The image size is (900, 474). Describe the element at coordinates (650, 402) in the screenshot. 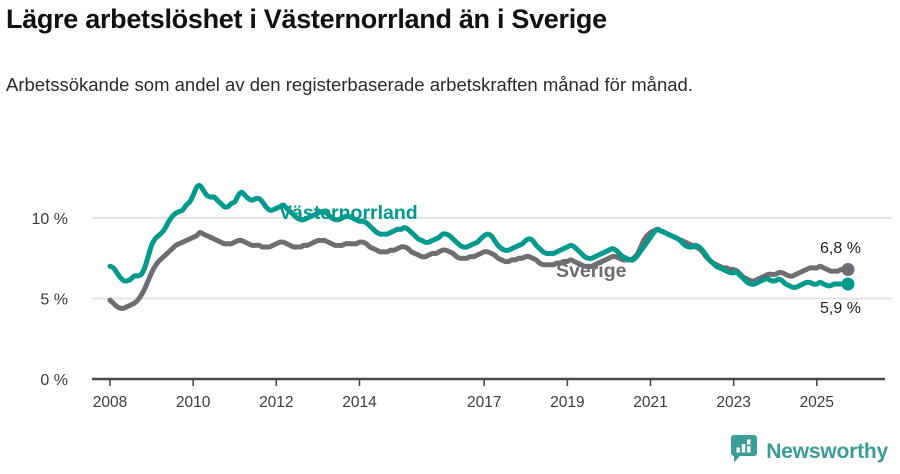

I see `x-axis-tick-label: 2021` at that location.